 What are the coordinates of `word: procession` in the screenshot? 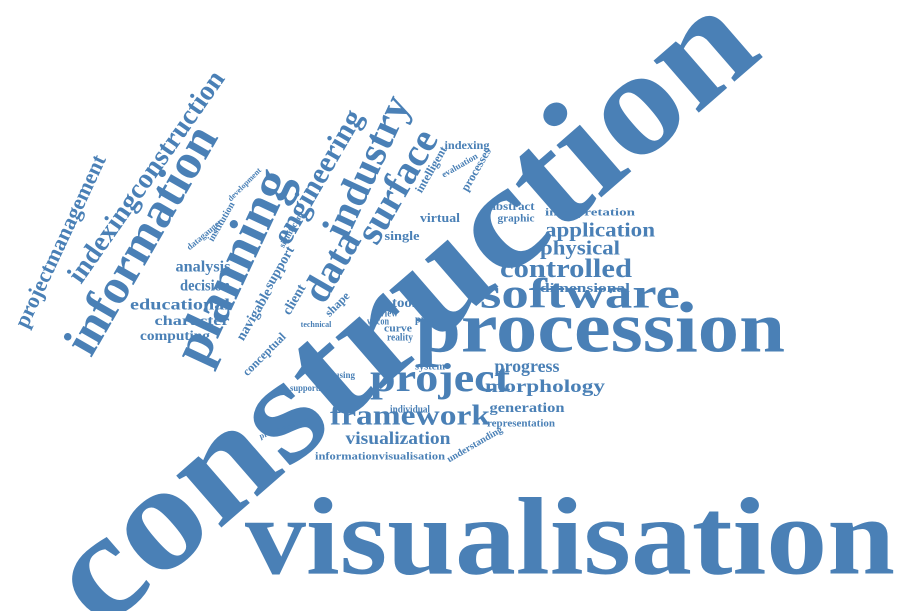 It's located at (600, 328).